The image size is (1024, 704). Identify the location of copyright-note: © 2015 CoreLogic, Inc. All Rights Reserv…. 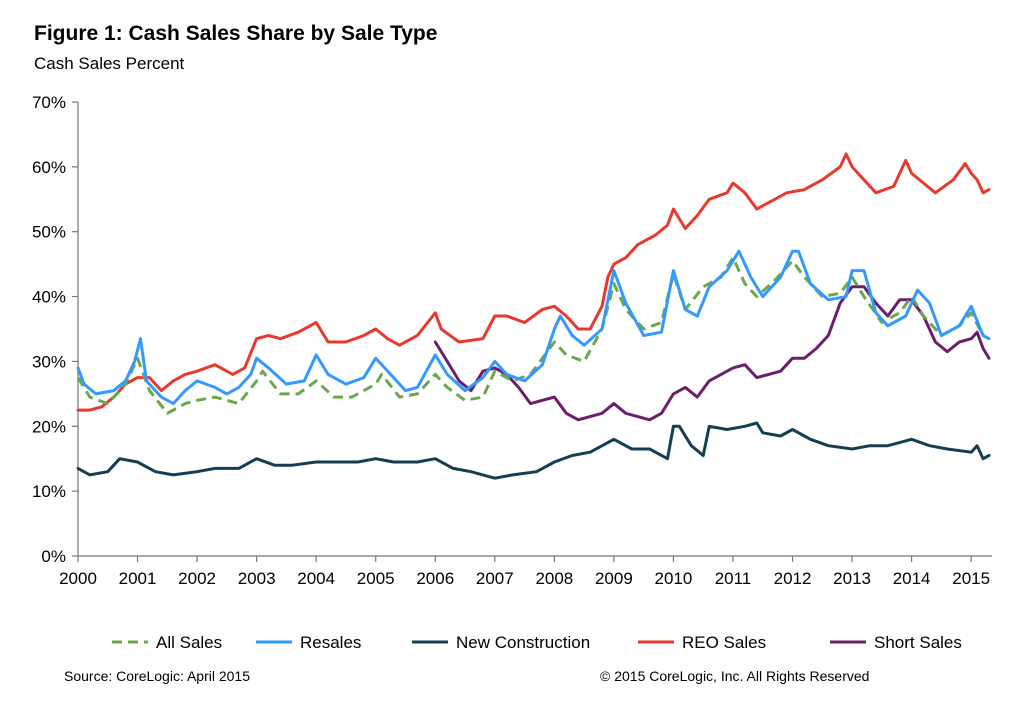
(735, 676).